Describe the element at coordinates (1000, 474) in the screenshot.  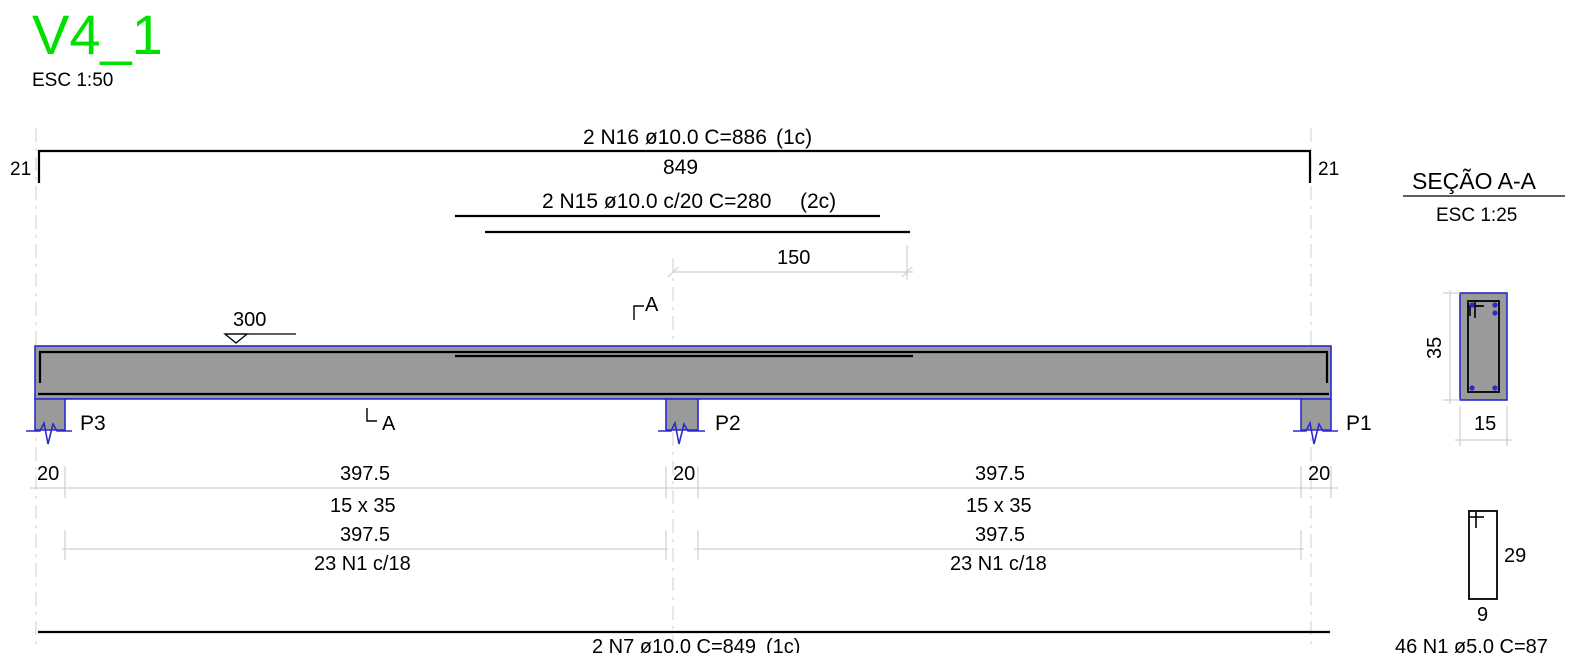
I see `span-2-length: 397.5` at that location.